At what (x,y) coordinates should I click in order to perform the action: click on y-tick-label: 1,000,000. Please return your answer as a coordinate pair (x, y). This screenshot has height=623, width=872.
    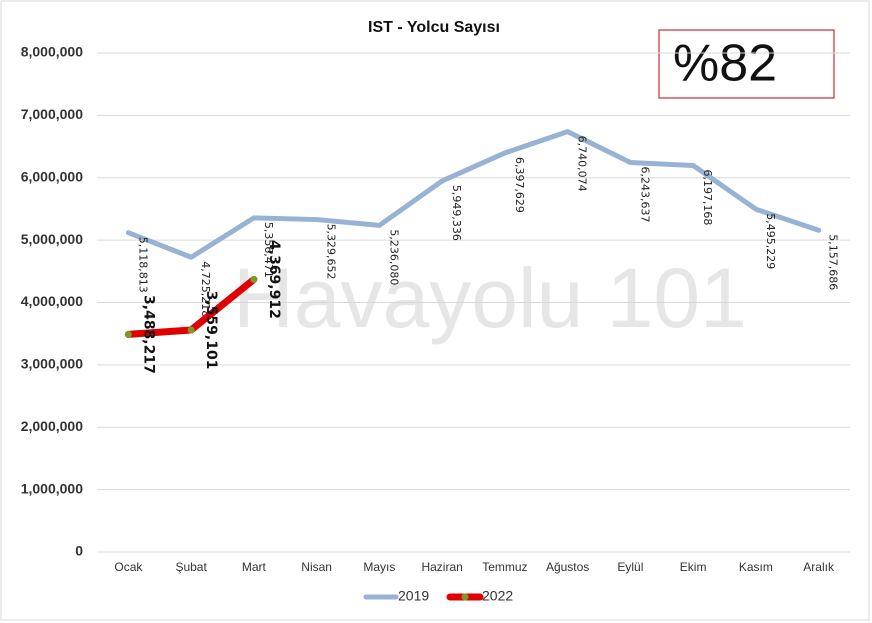
    Looking at the image, I should click on (52, 488).